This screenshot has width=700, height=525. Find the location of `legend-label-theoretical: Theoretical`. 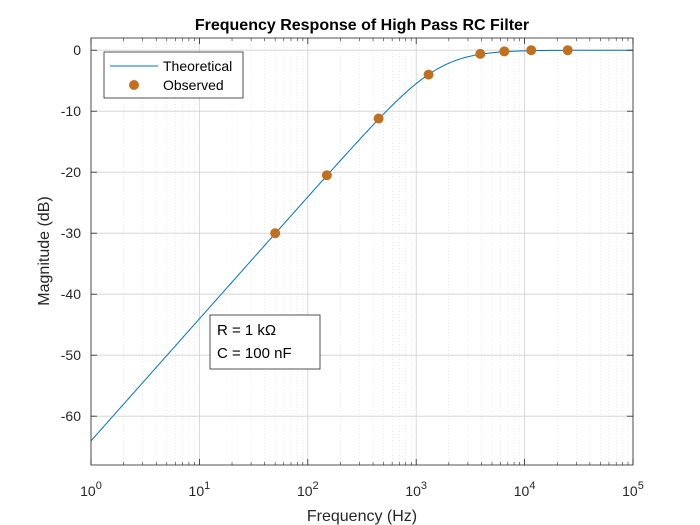

legend-label-theoretical: Theoretical is located at coordinates (197, 66).